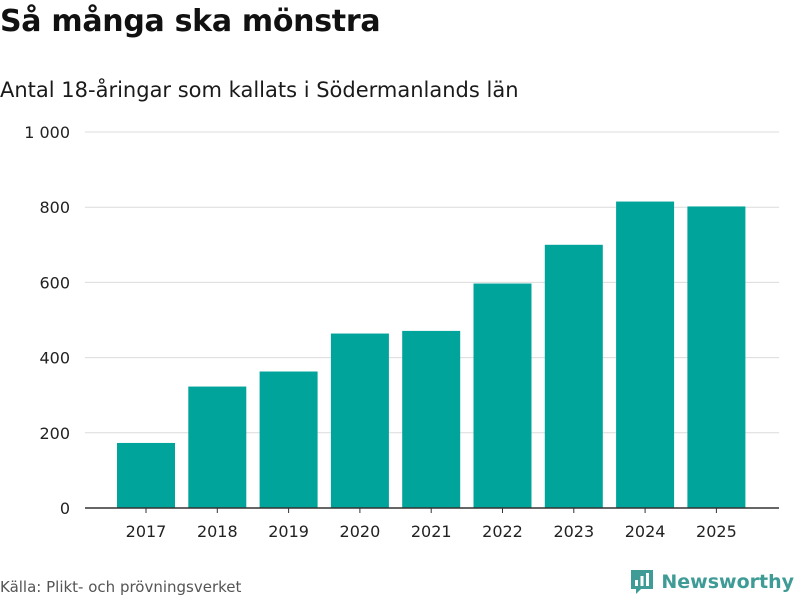 This screenshot has height=600, width=800. Describe the element at coordinates (431, 419) in the screenshot. I see `bar-2021` at that location.